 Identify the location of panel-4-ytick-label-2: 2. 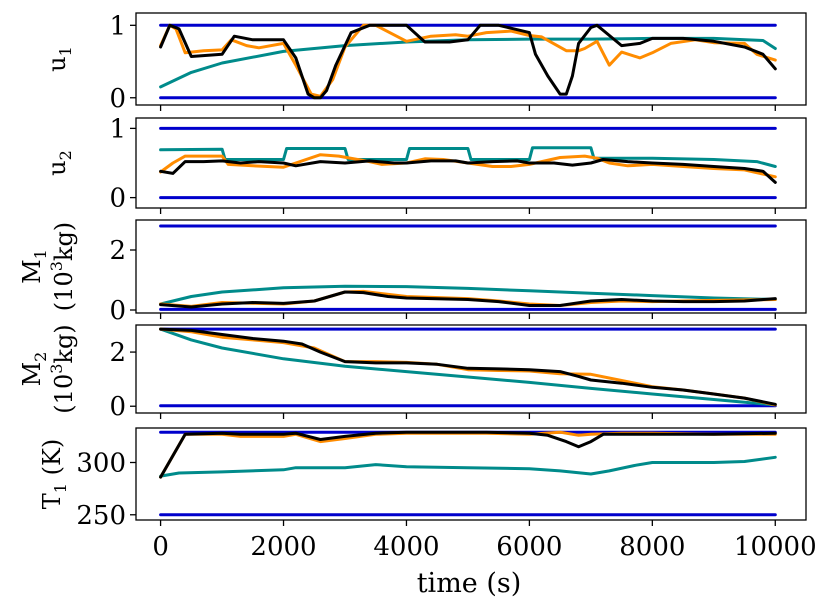
(117, 353).